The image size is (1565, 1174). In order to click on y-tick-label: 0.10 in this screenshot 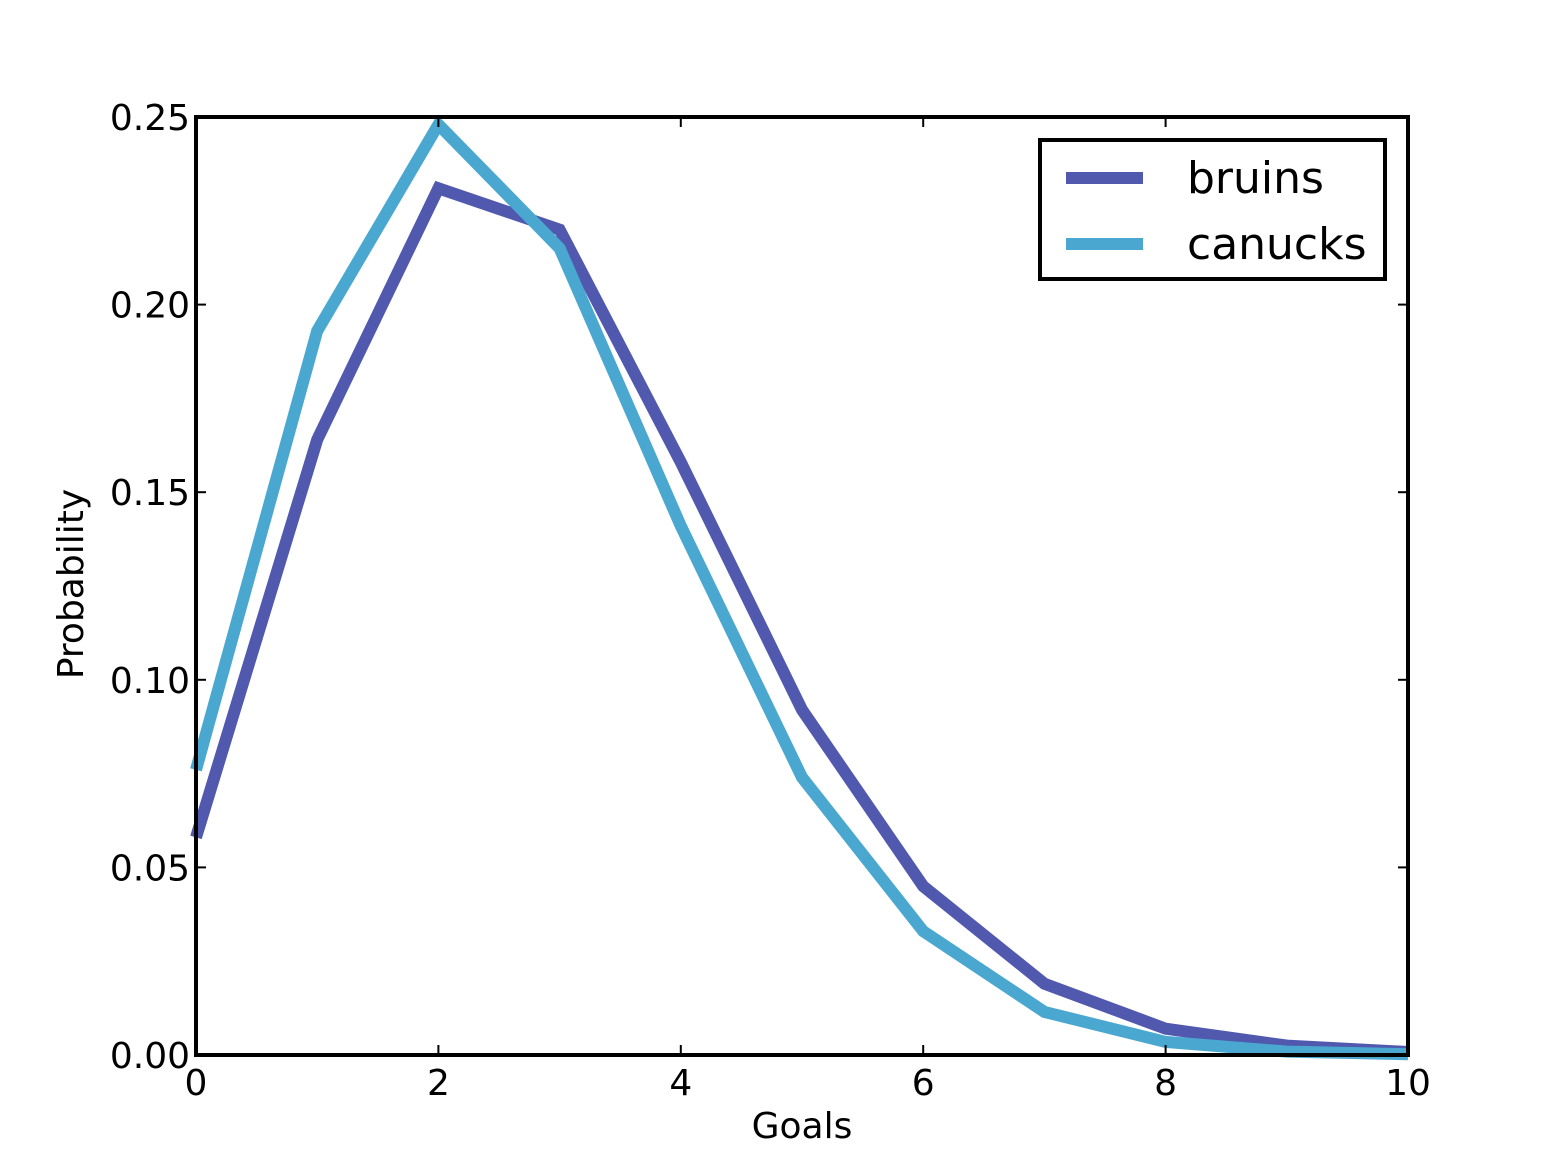, I will do `click(150, 681)`.